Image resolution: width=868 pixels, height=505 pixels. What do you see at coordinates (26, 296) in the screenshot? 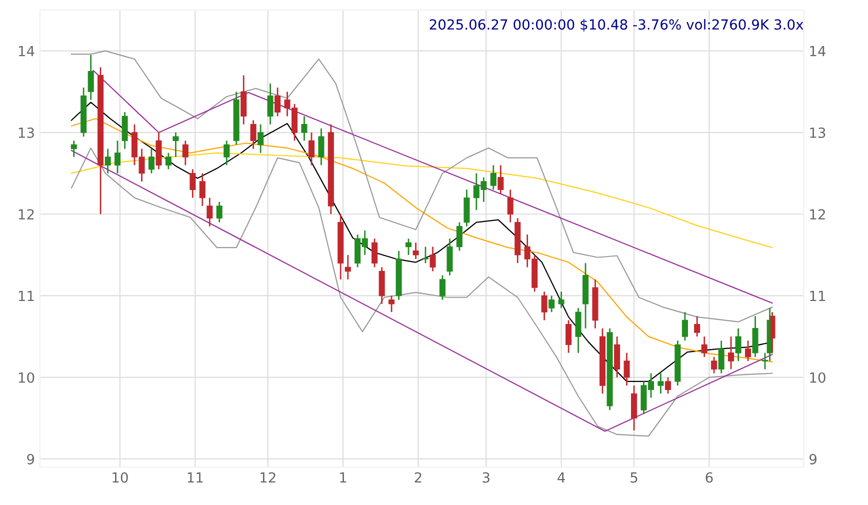
I see `y-tick-label: 11` at bounding box center [26, 296].